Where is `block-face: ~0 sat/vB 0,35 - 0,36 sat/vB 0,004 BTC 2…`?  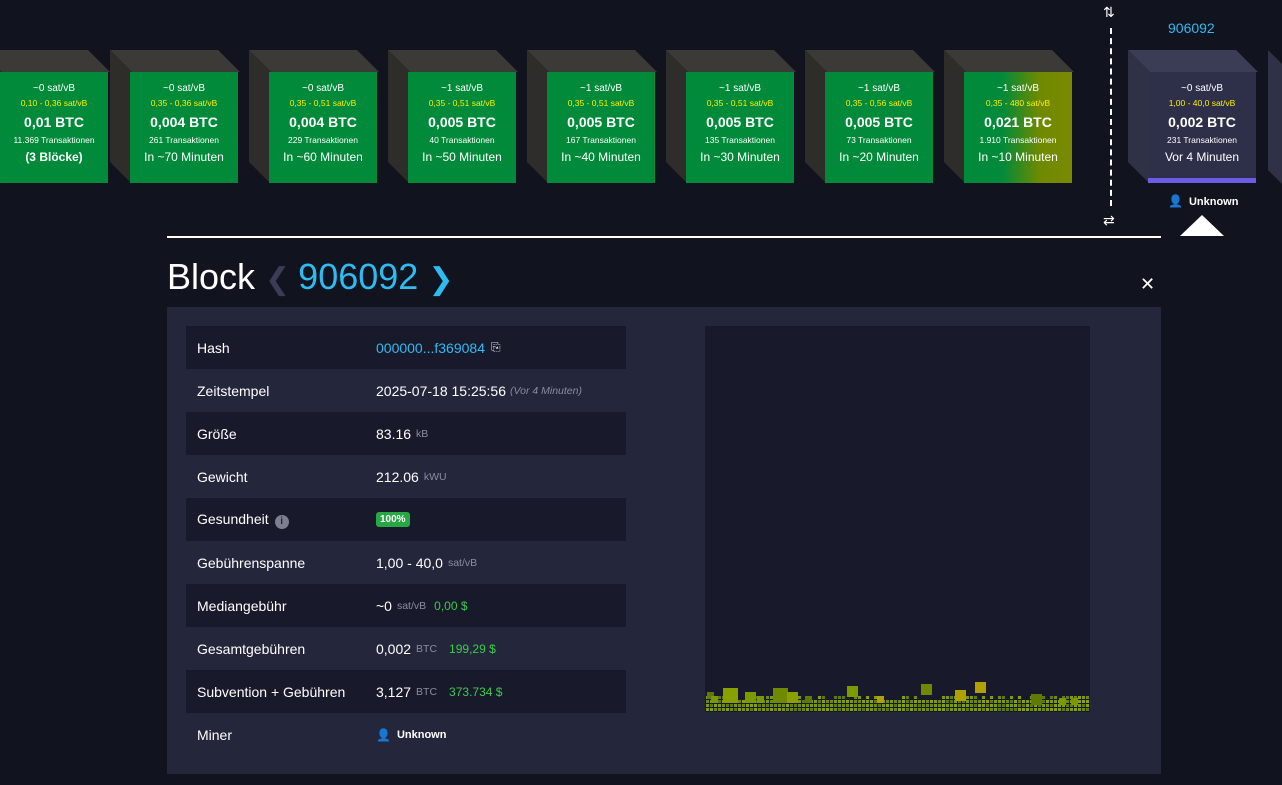
block-face: ~0 sat/vB 0,35 - 0,36 sat/vB 0,004 BTC 2… is located at coordinates (184, 127).